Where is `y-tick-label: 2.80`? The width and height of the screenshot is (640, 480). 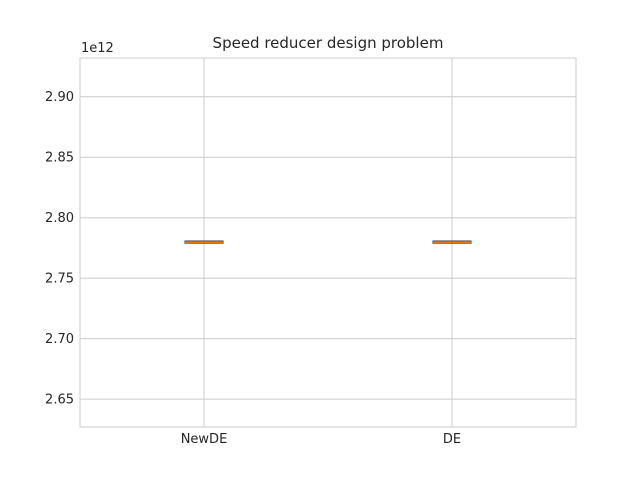 y-tick-label: 2.80 is located at coordinates (59, 218).